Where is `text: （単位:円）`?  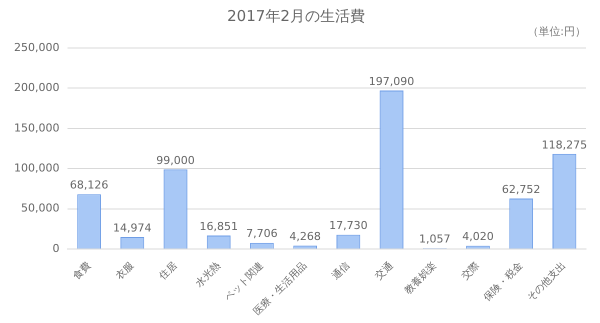
text: （単位:円） is located at coordinates (556, 31).